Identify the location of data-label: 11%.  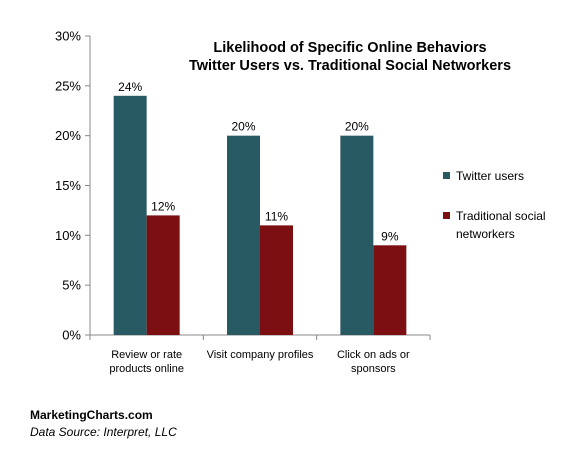
(276, 216).